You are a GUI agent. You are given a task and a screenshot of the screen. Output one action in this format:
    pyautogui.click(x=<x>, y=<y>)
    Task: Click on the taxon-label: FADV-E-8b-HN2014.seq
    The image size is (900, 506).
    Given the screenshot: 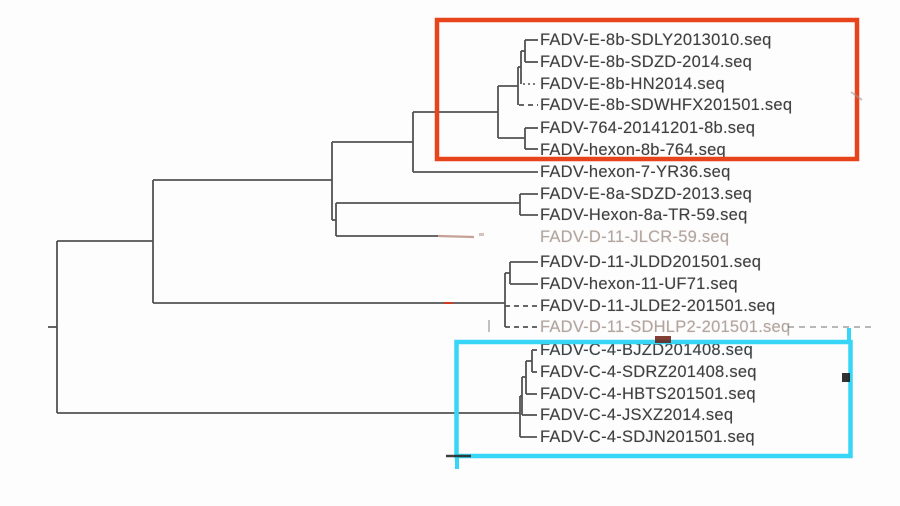 What is the action you would take?
    pyautogui.click(x=632, y=84)
    